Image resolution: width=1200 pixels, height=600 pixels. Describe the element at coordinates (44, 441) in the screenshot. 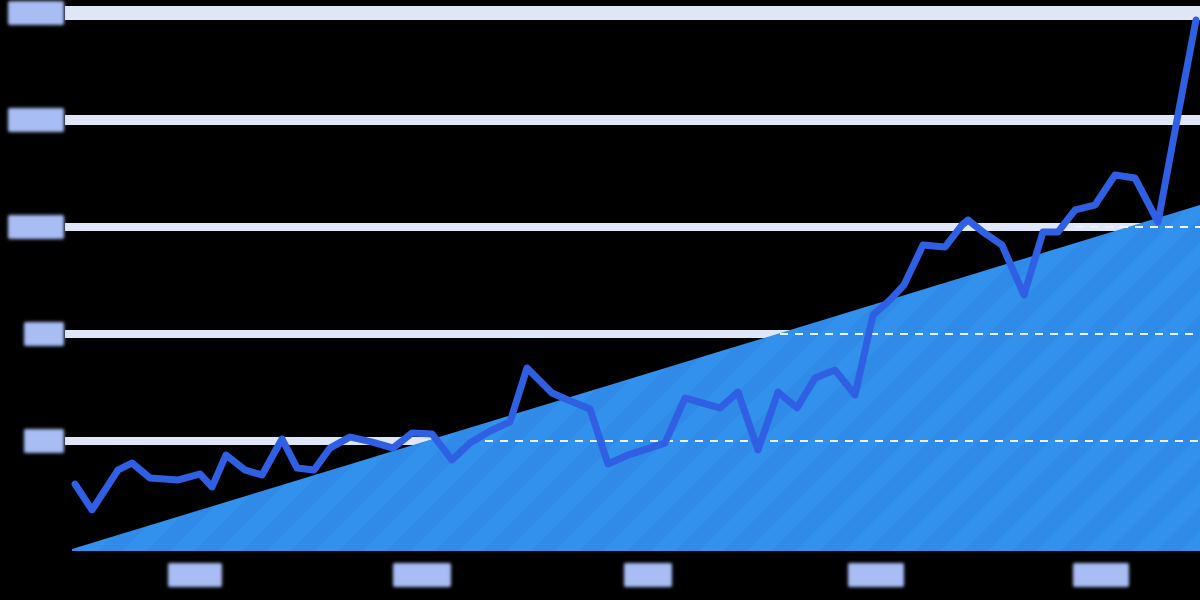

I see `y-axis-label-4: ••` at that location.